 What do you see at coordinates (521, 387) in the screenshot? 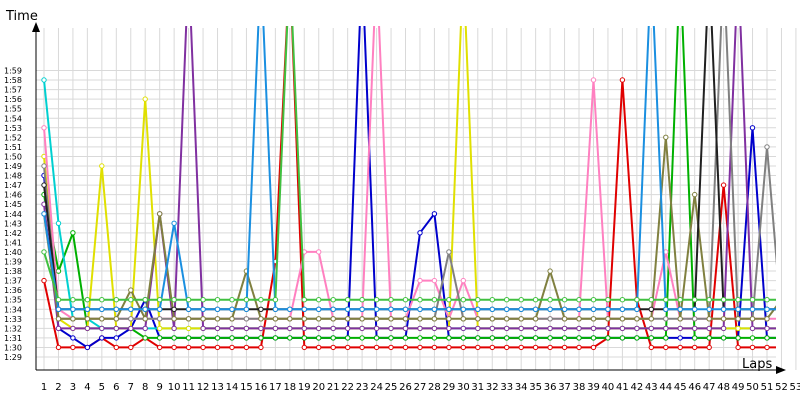
I see `x-tick-label: 34` at bounding box center [521, 387].